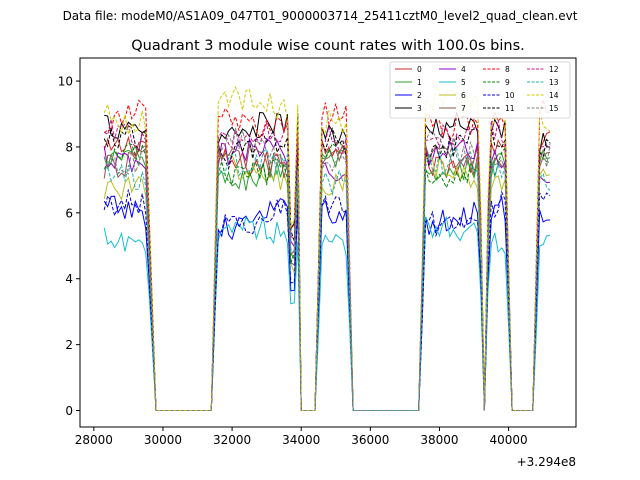 The height and width of the screenshot is (480, 640). Describe the element at coordinates (419, 95) in the screenshot. I see `legend-label: 2` at that location.